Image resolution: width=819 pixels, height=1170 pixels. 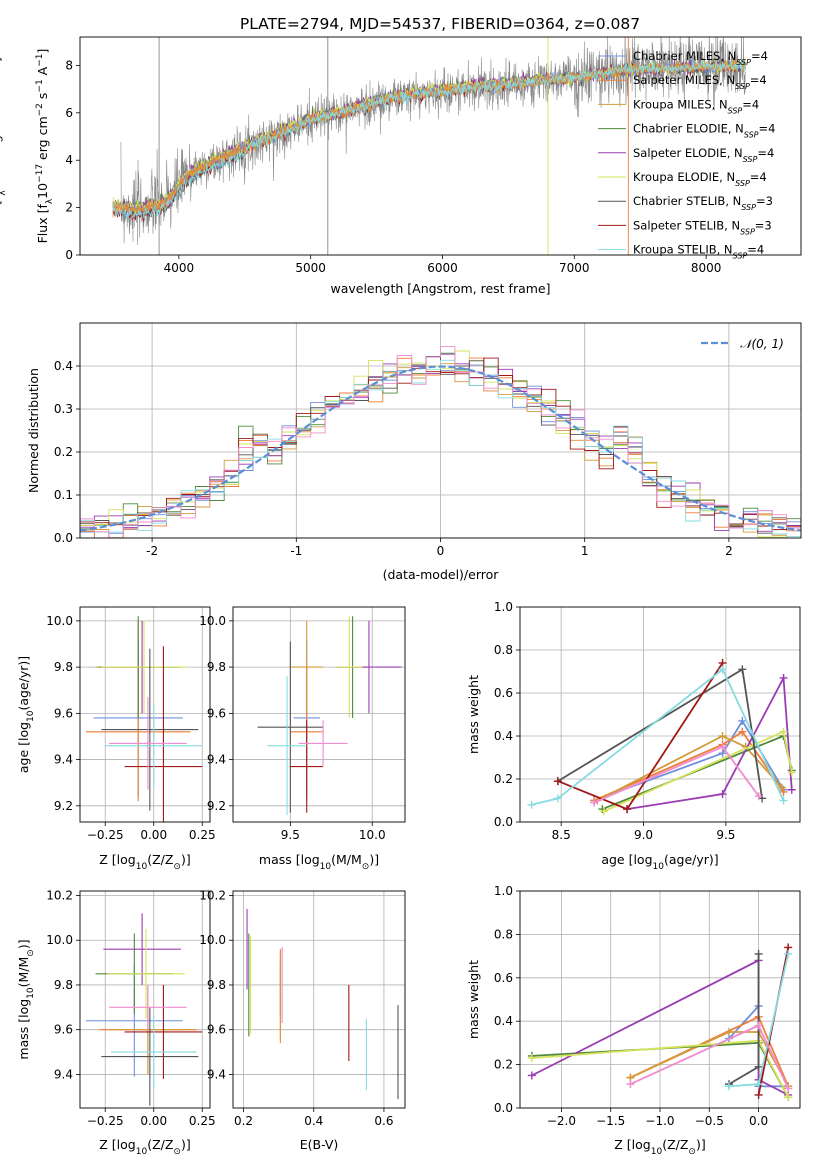 What do you see at coordinates (703, 155) in the screenshot?
I see `legend-label: Salpeter ELODIE, NSSP=4` at bounding box center [703, 155].